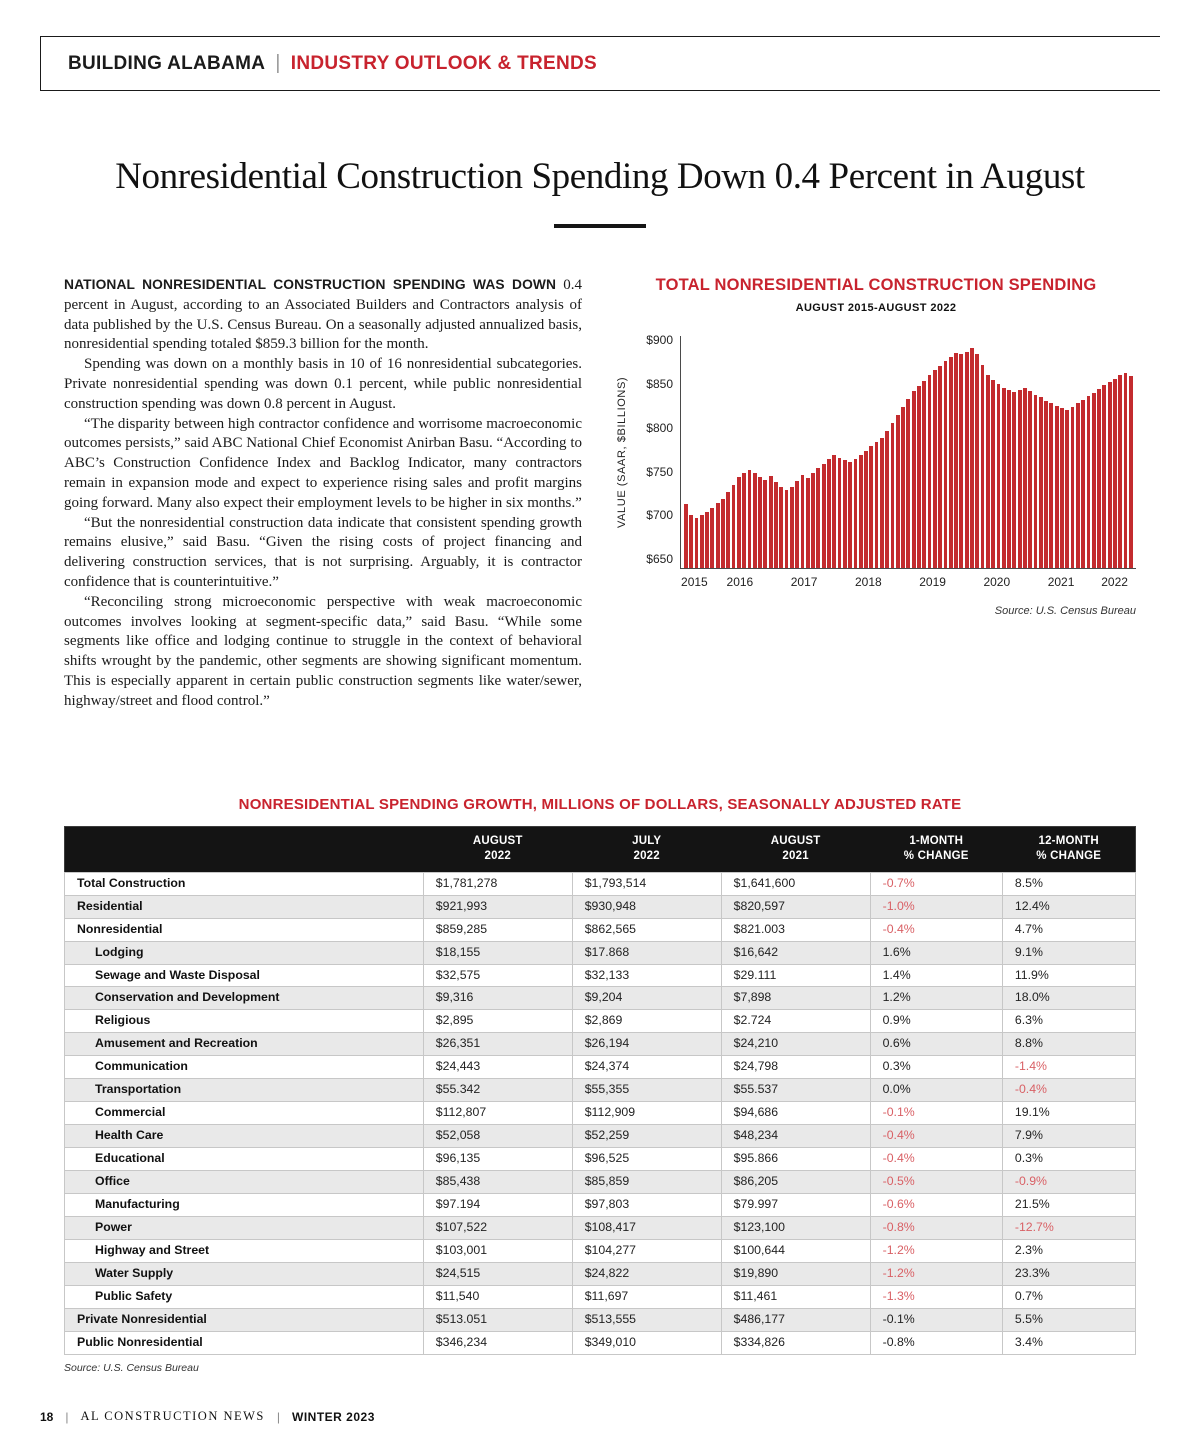 The height and width of the screenshot is (1450, 1200). What do you see at coordinates (646, 1228) in the screenshot?
I see `value-cell: $108,417` at bounding box center [646, 1228].